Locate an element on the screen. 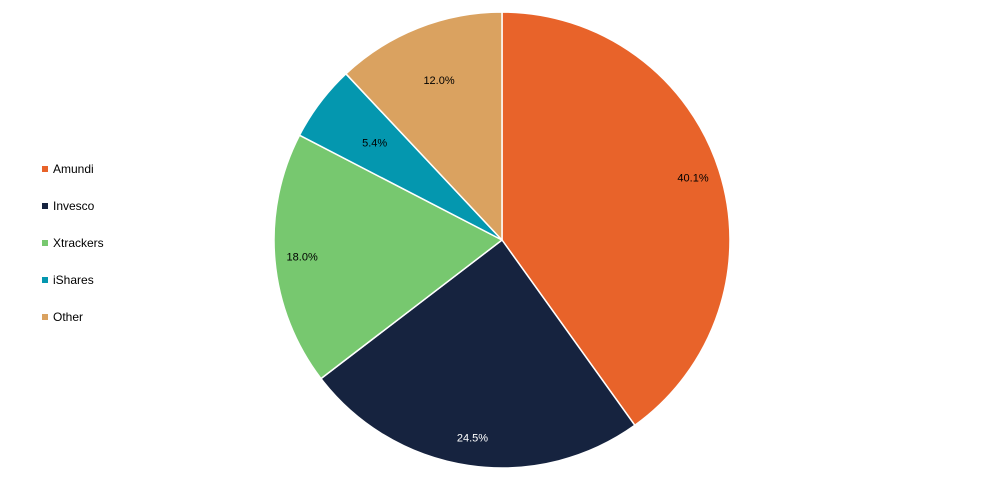  legend-label-ishares: iShares is located at coordinates (73, 279).